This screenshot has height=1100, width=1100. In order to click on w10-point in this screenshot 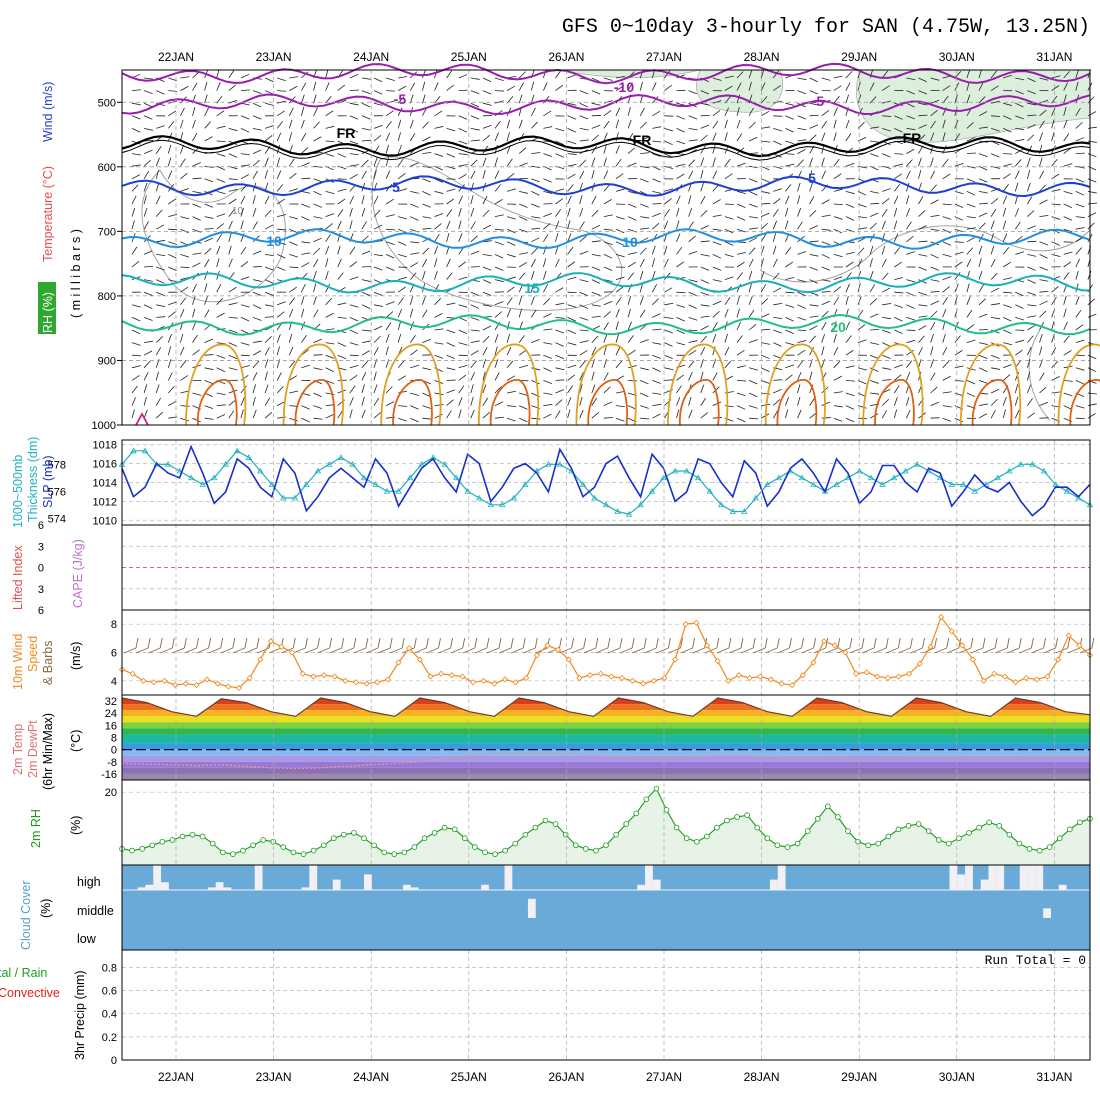, I will do `click(611, 676)`.